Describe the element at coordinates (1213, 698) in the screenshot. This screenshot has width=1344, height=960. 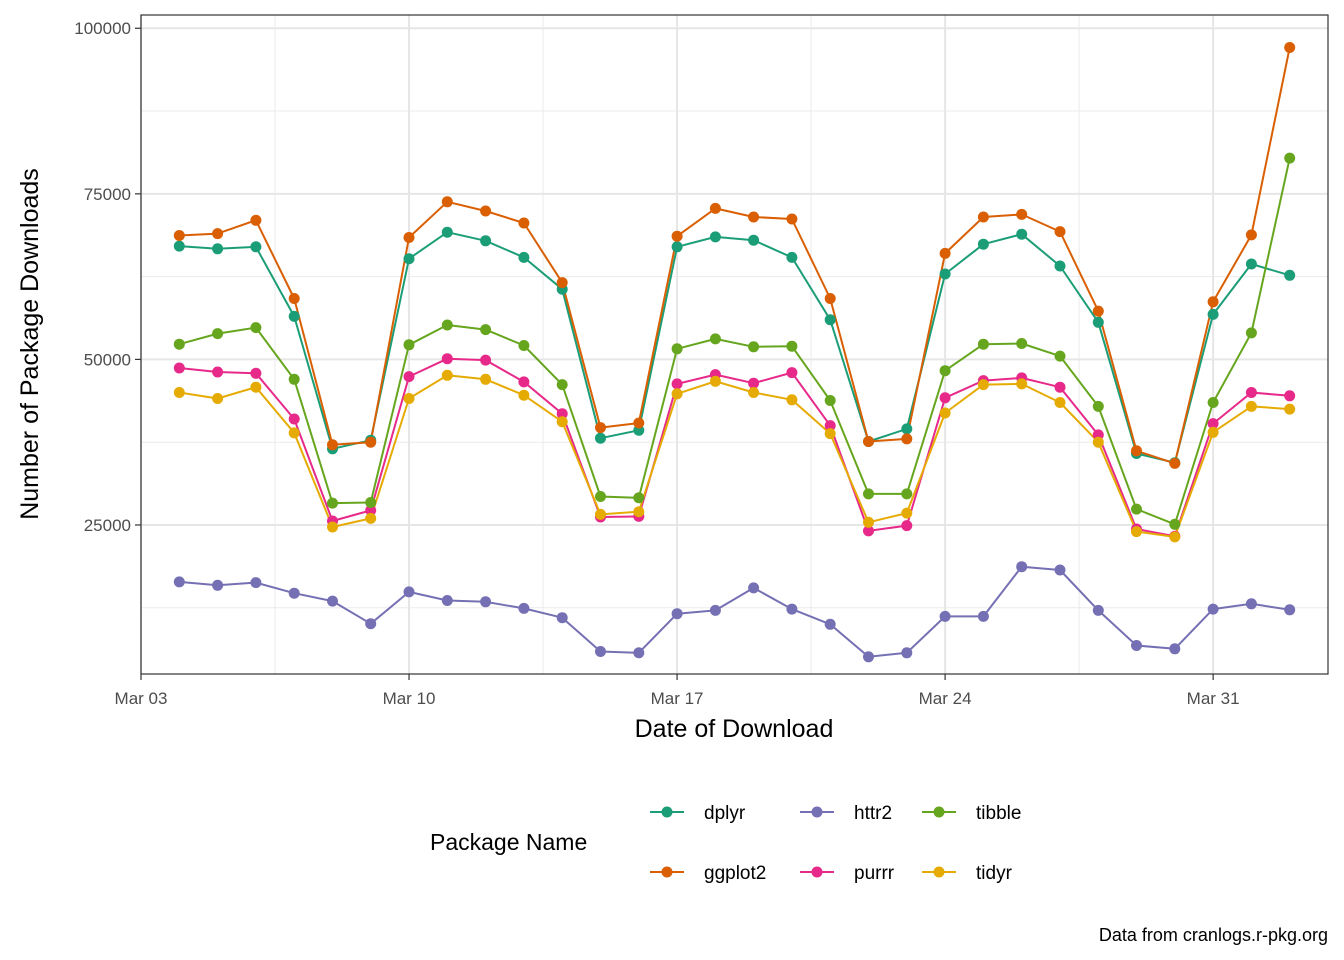
I see `x-tick-label: Mar 31` at that location.